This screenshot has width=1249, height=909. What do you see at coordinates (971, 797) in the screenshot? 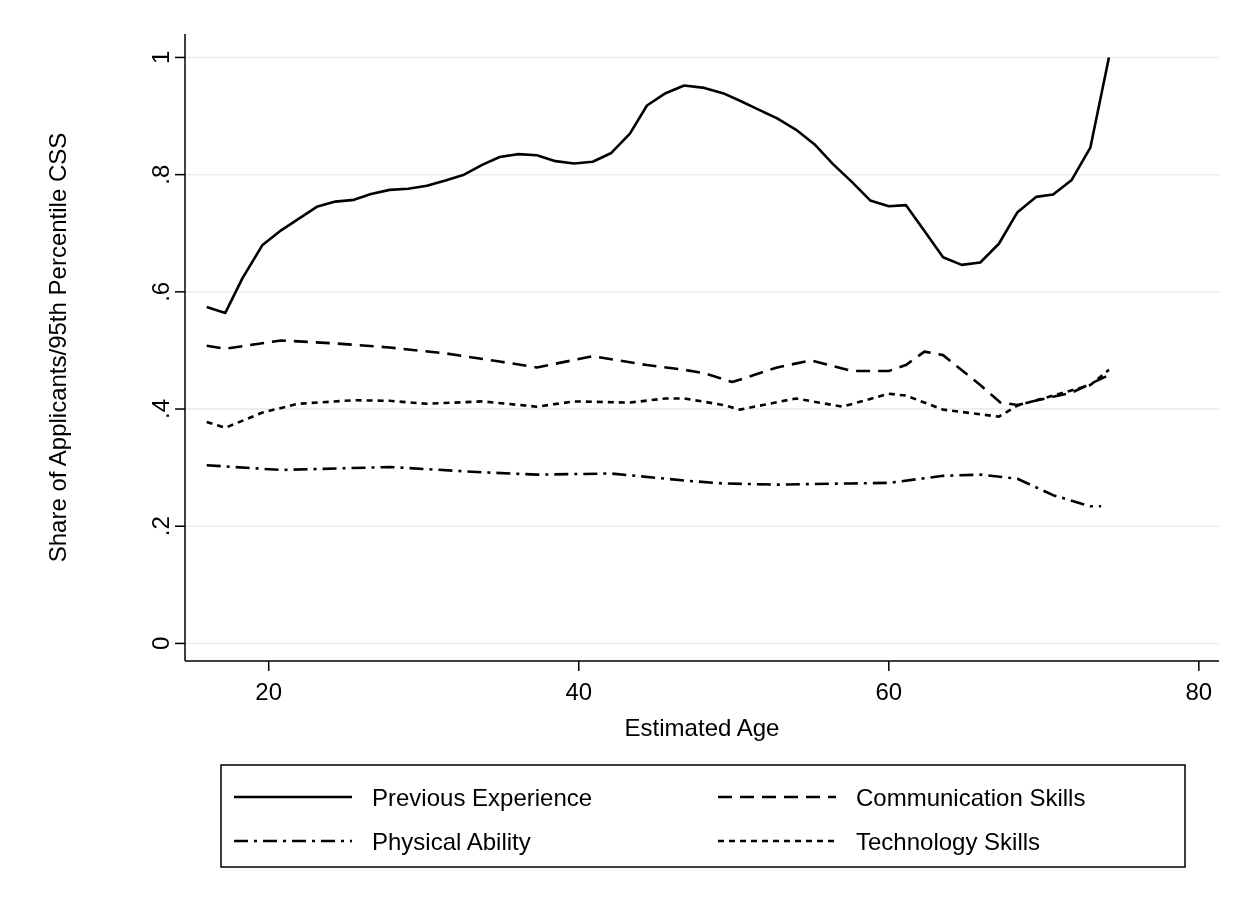
I see `legend-label: Communication Skills` at bounding box center [971, 797].